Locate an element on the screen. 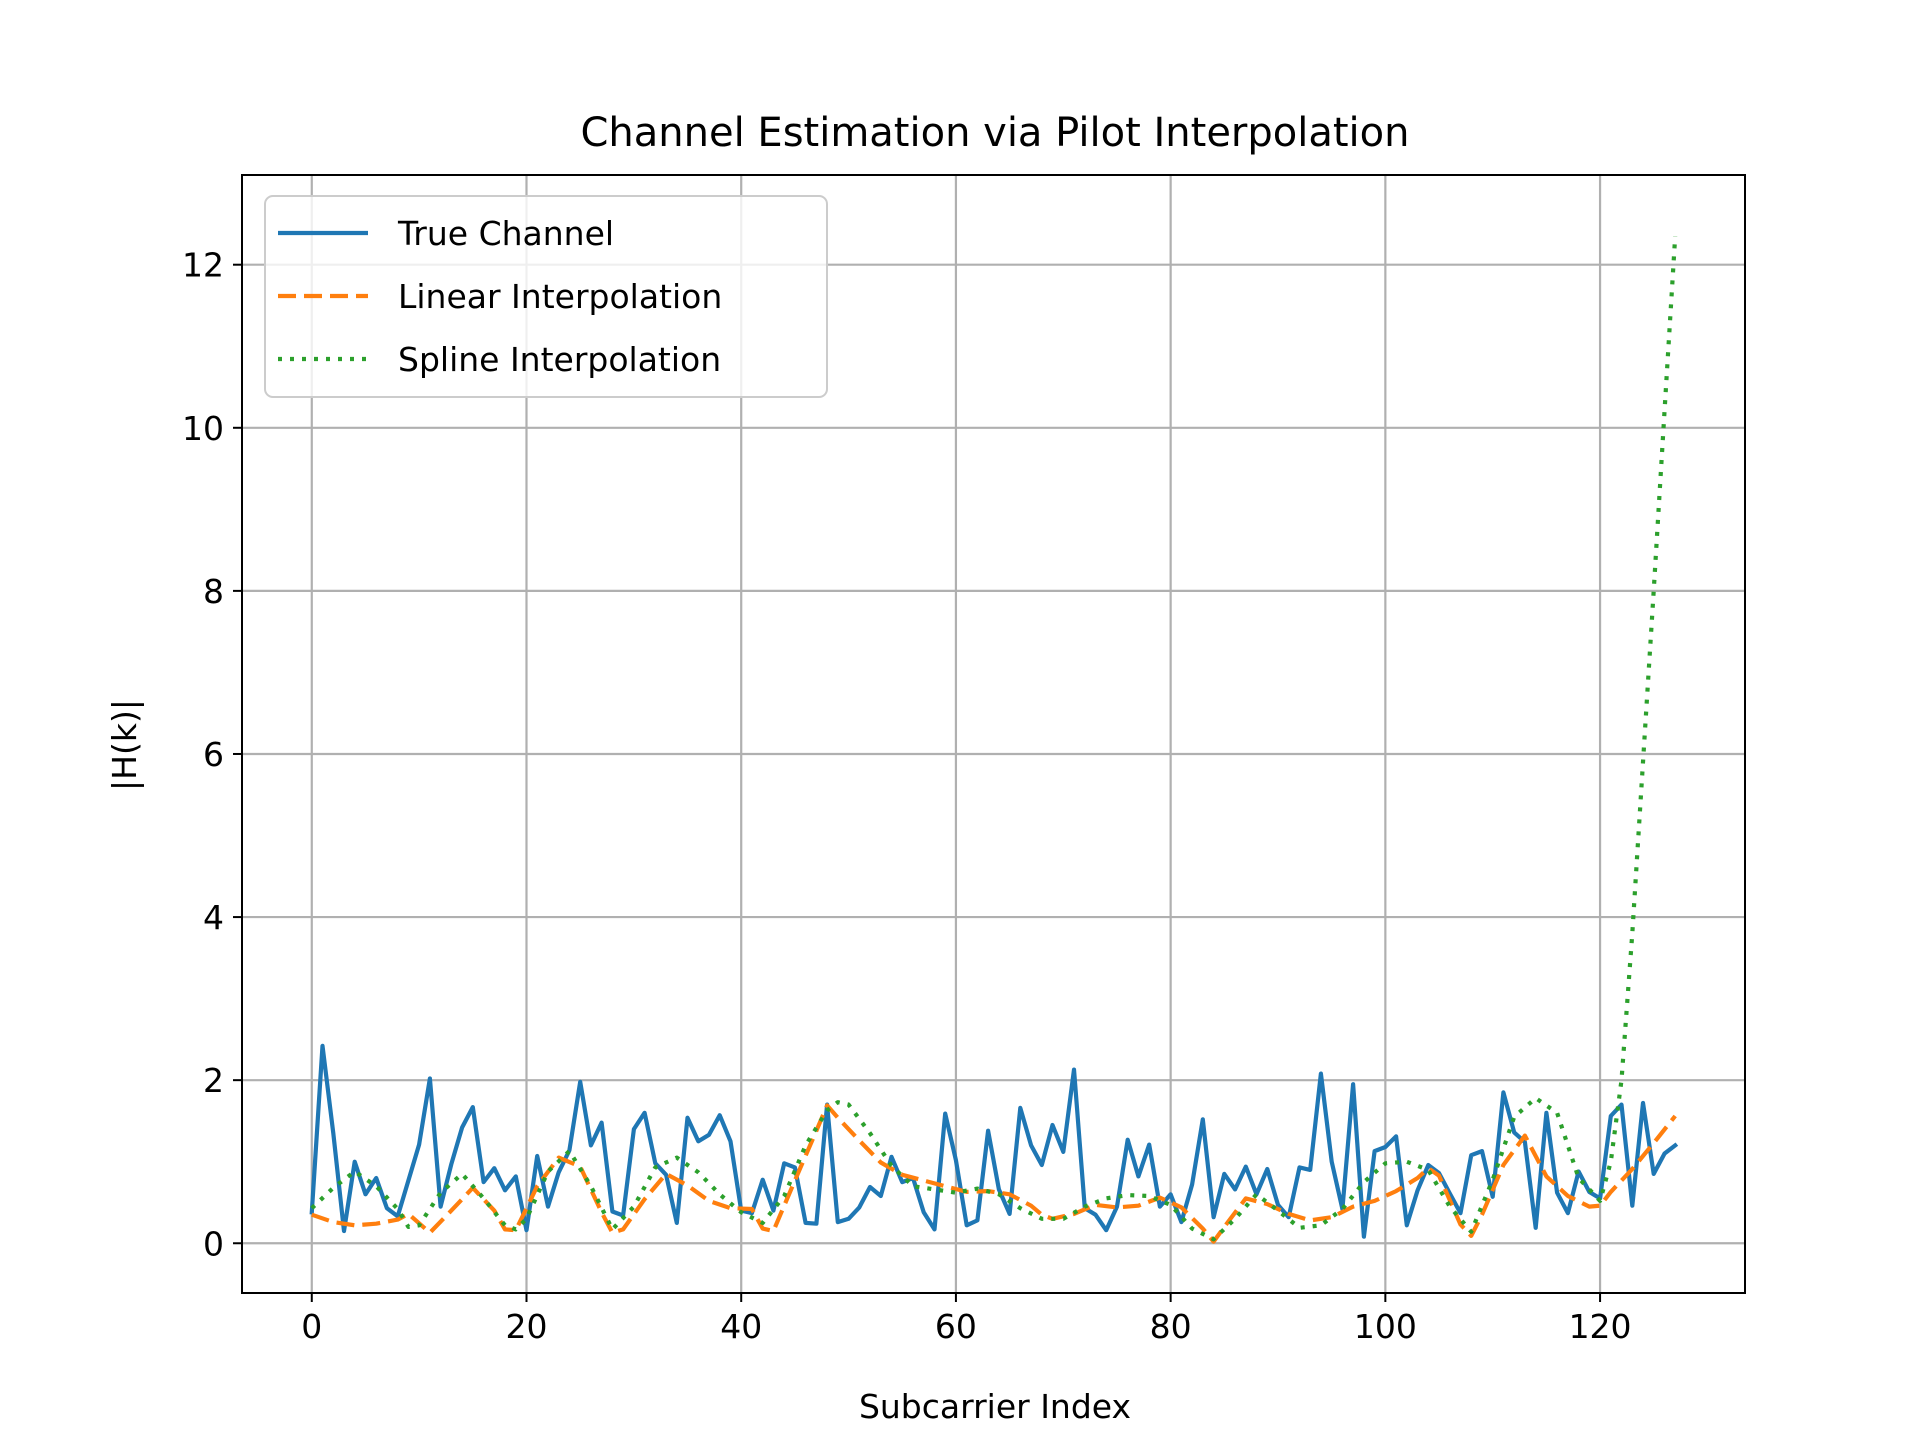  y-axis-label: |H(k)| is located at coordinates (124, 745).